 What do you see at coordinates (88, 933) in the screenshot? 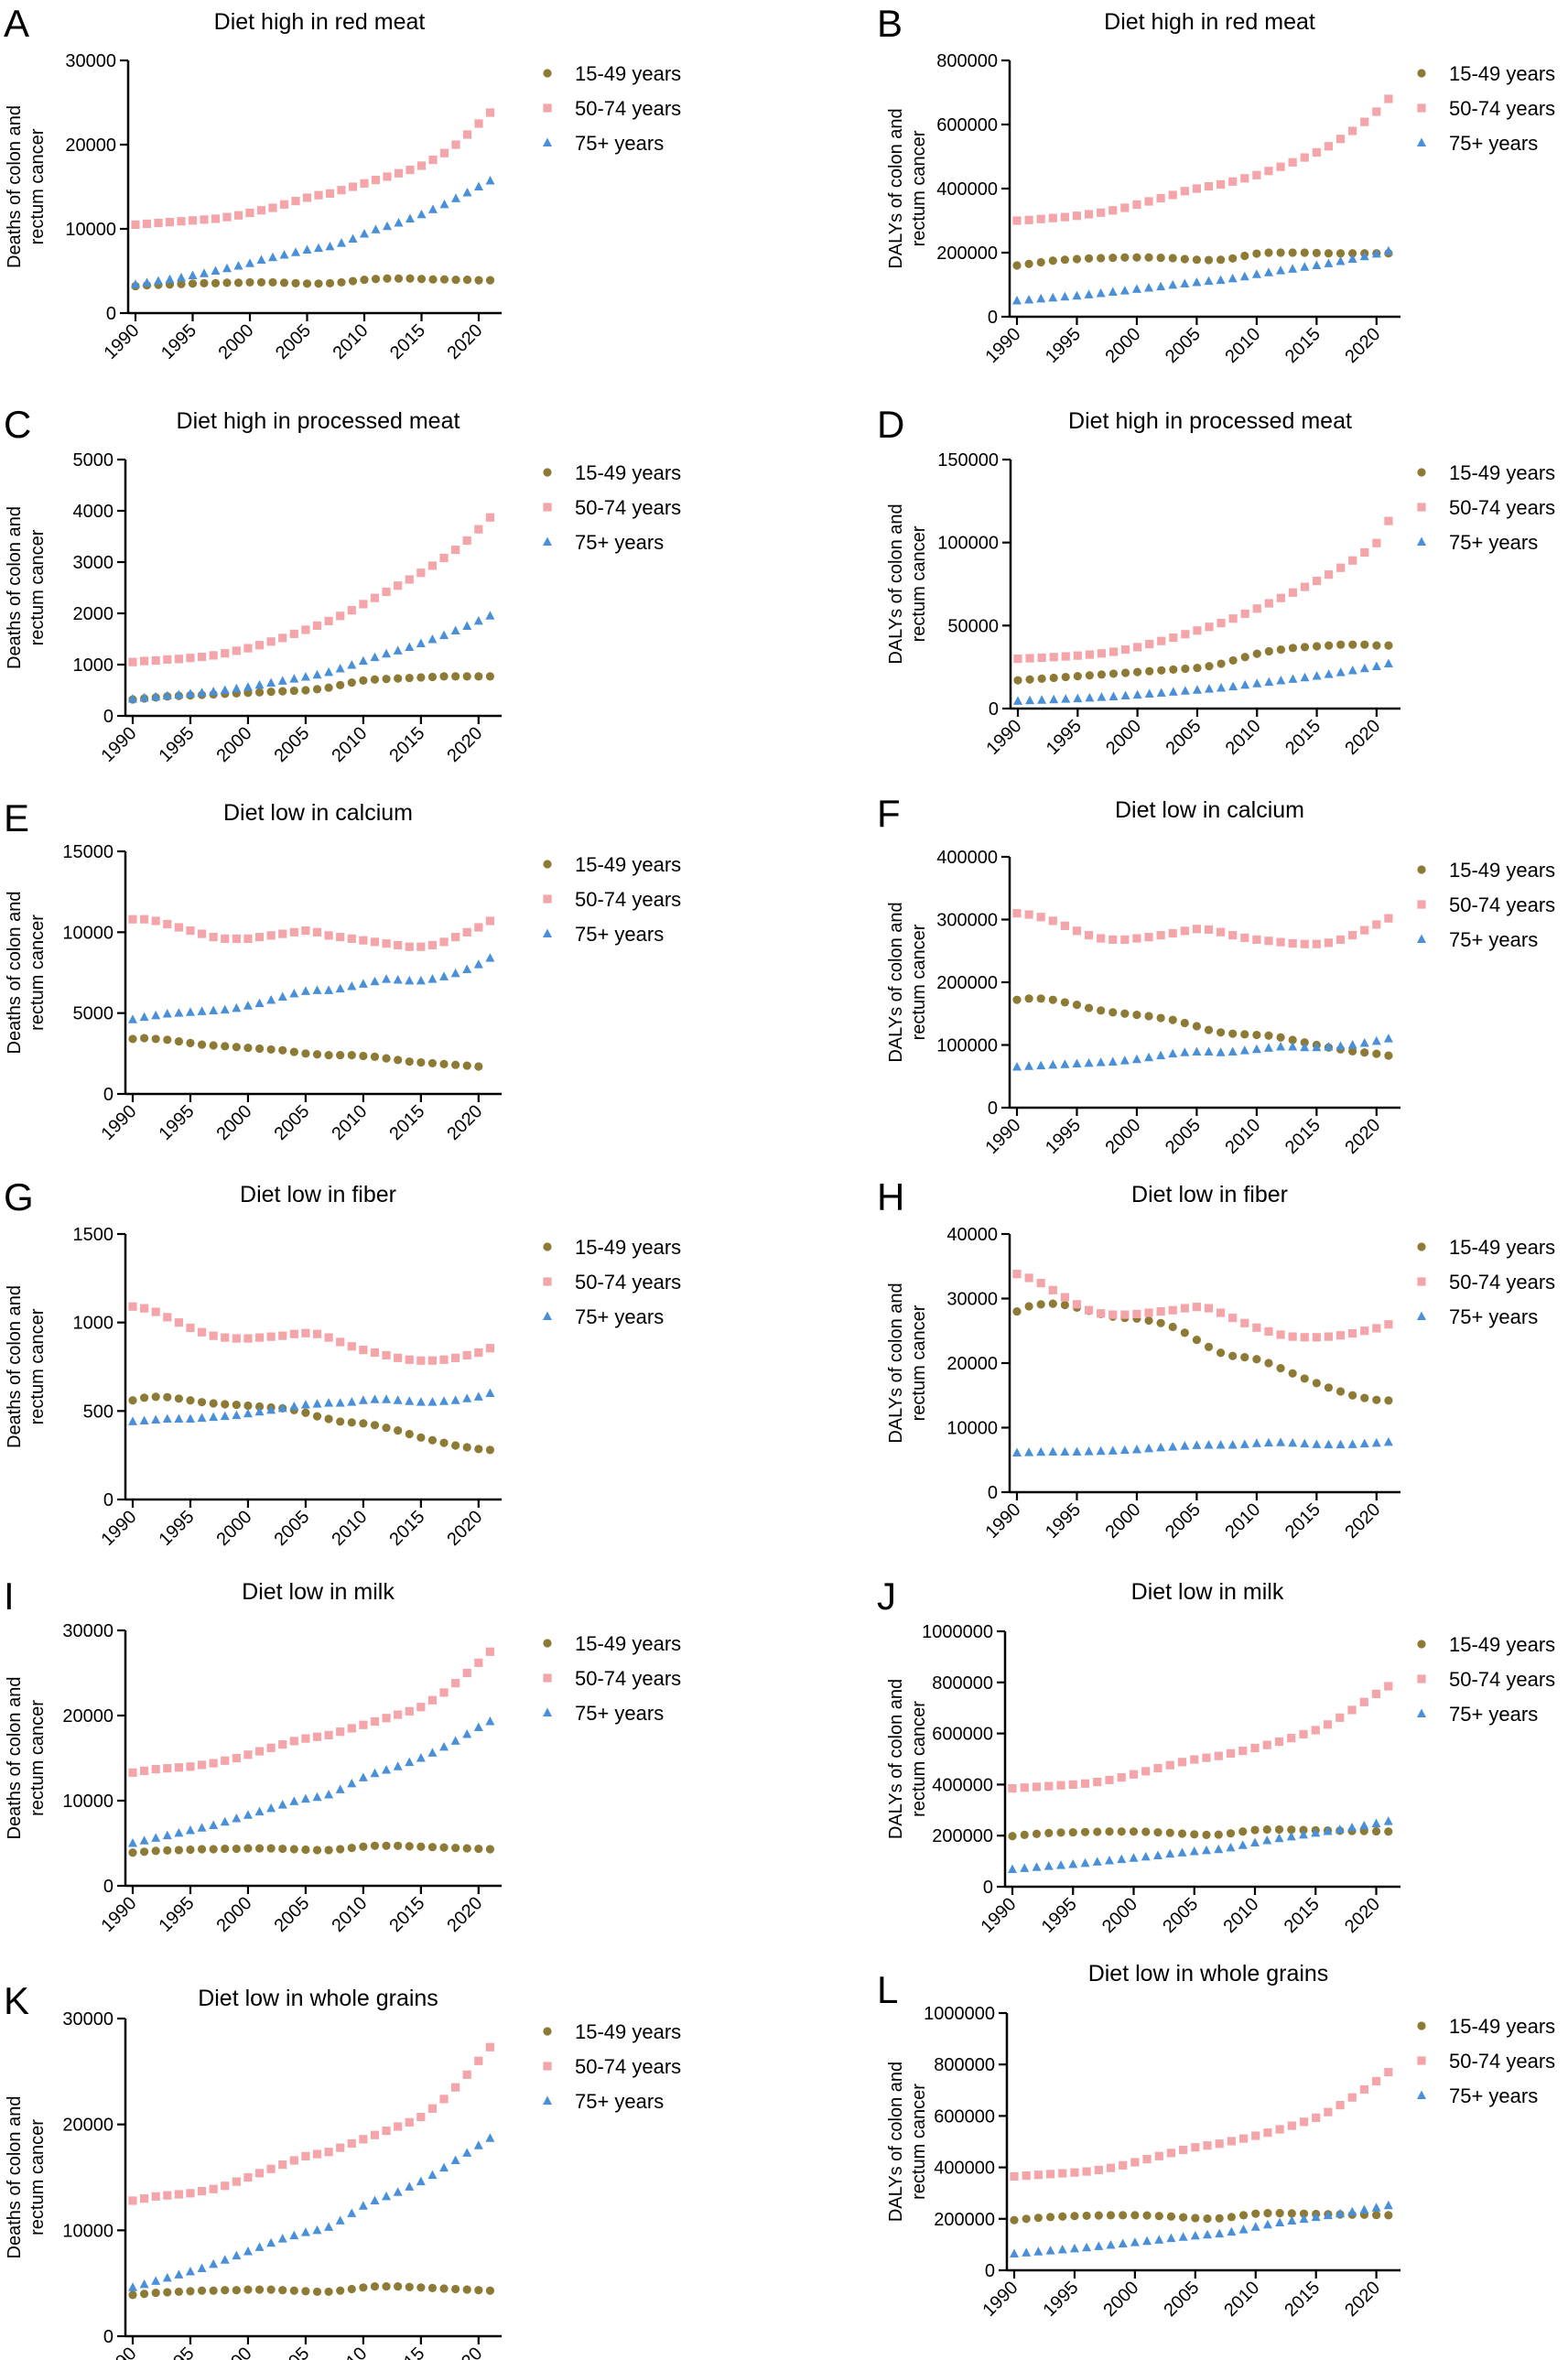
I see `y-tick-label: 10000` at bounding box center [88, 933].